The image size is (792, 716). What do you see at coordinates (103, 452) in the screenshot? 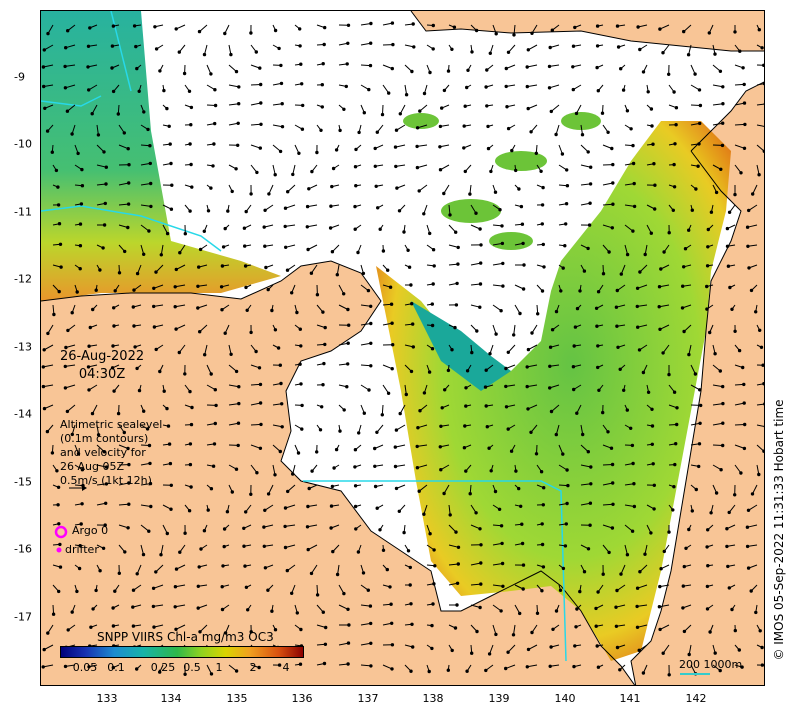
I see `legend-line: and velocity for` at bounding box center [103, 452].